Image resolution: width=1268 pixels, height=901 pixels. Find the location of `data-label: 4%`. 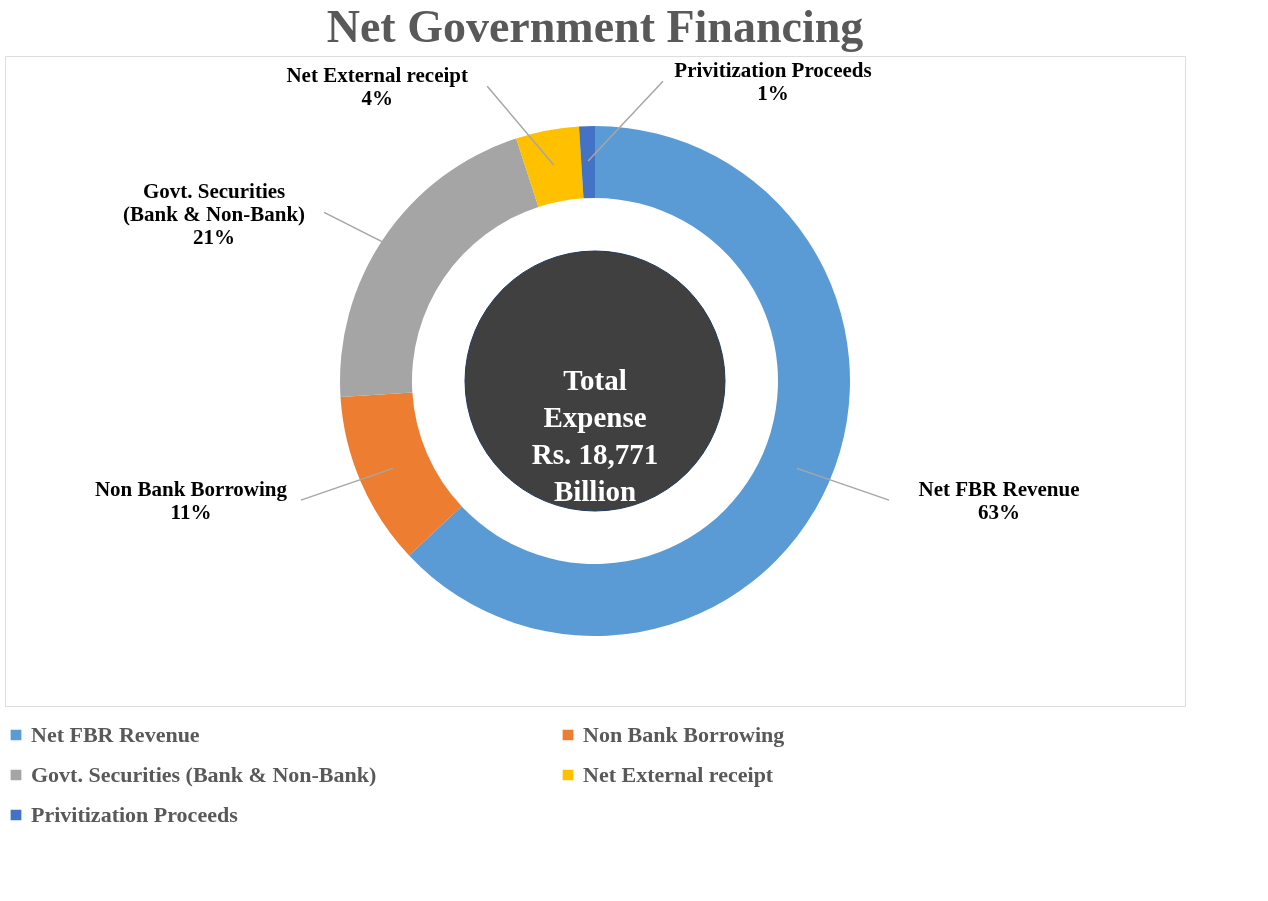

data-label: 4% is located at coordinates (377, 98).